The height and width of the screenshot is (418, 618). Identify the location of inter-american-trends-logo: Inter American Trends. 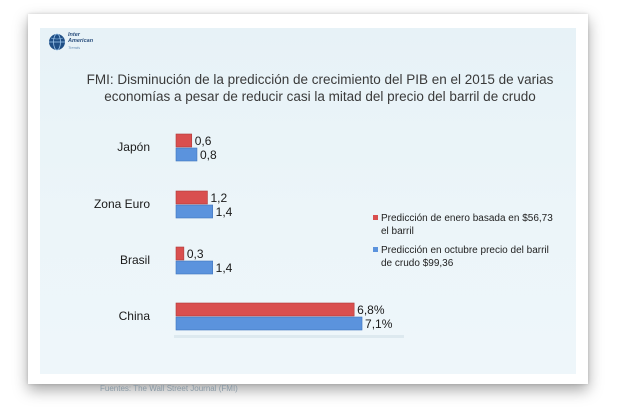
(77, 43).